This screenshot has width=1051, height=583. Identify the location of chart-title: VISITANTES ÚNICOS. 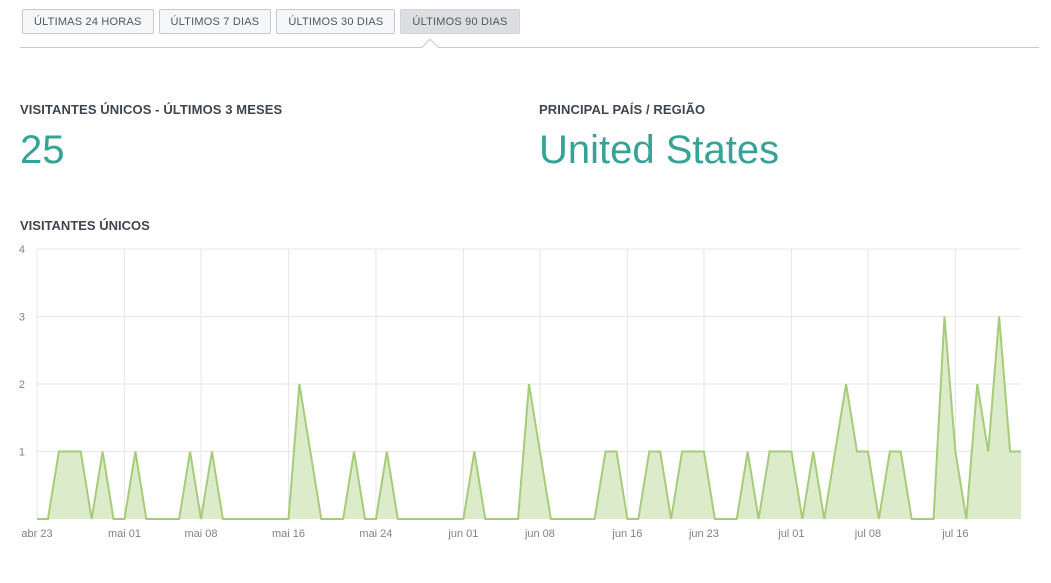
(85, 225).